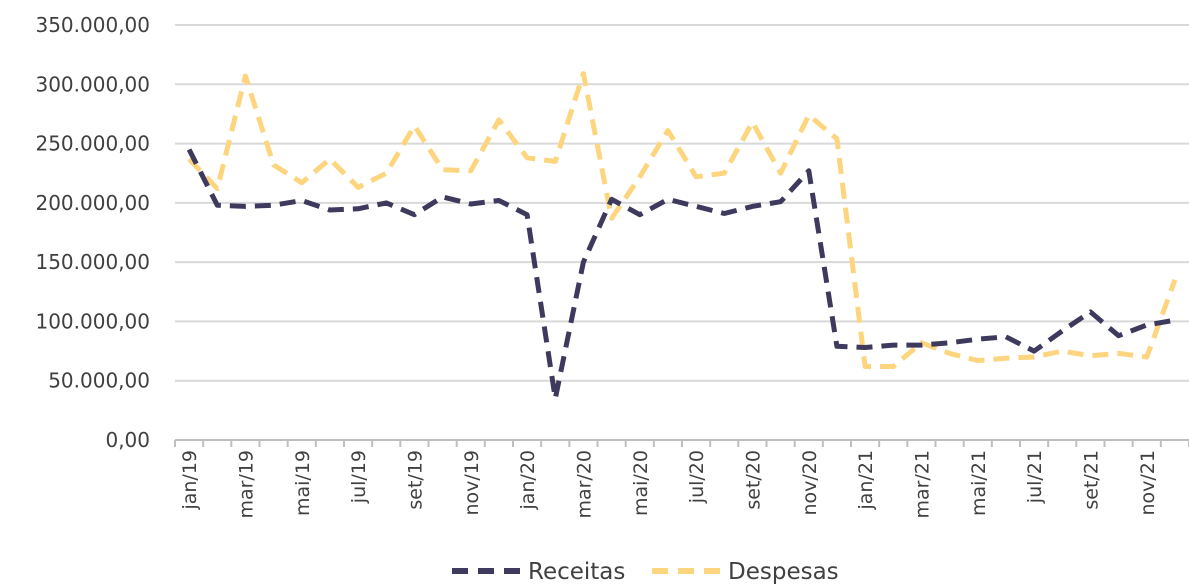  What do you see at coordinates (979, 483) in the screenshot?
I see `x-tick-label: mai/21` at bounding box center [979, 483].